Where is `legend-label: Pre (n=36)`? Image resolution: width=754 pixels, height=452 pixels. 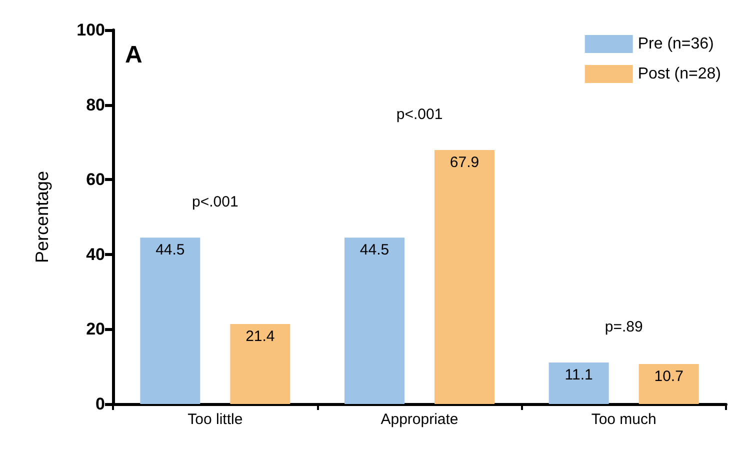 legend-label: Pre (n=36) is located at coordinates (676, 44).